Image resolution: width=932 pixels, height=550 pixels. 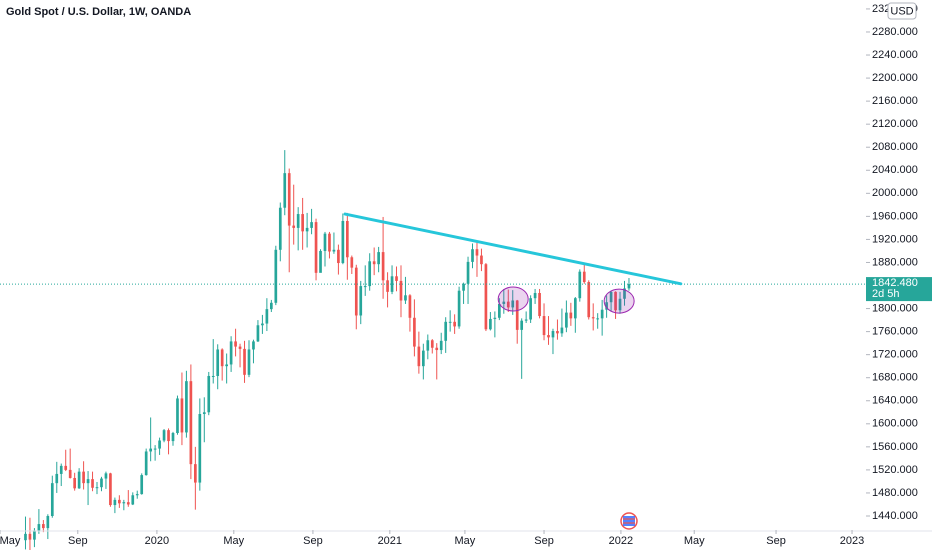 What do you see at coordinates (895, 401) in the screenshot?
I see `y-tick-label: 1640.000` at bounding box center [895, 401].